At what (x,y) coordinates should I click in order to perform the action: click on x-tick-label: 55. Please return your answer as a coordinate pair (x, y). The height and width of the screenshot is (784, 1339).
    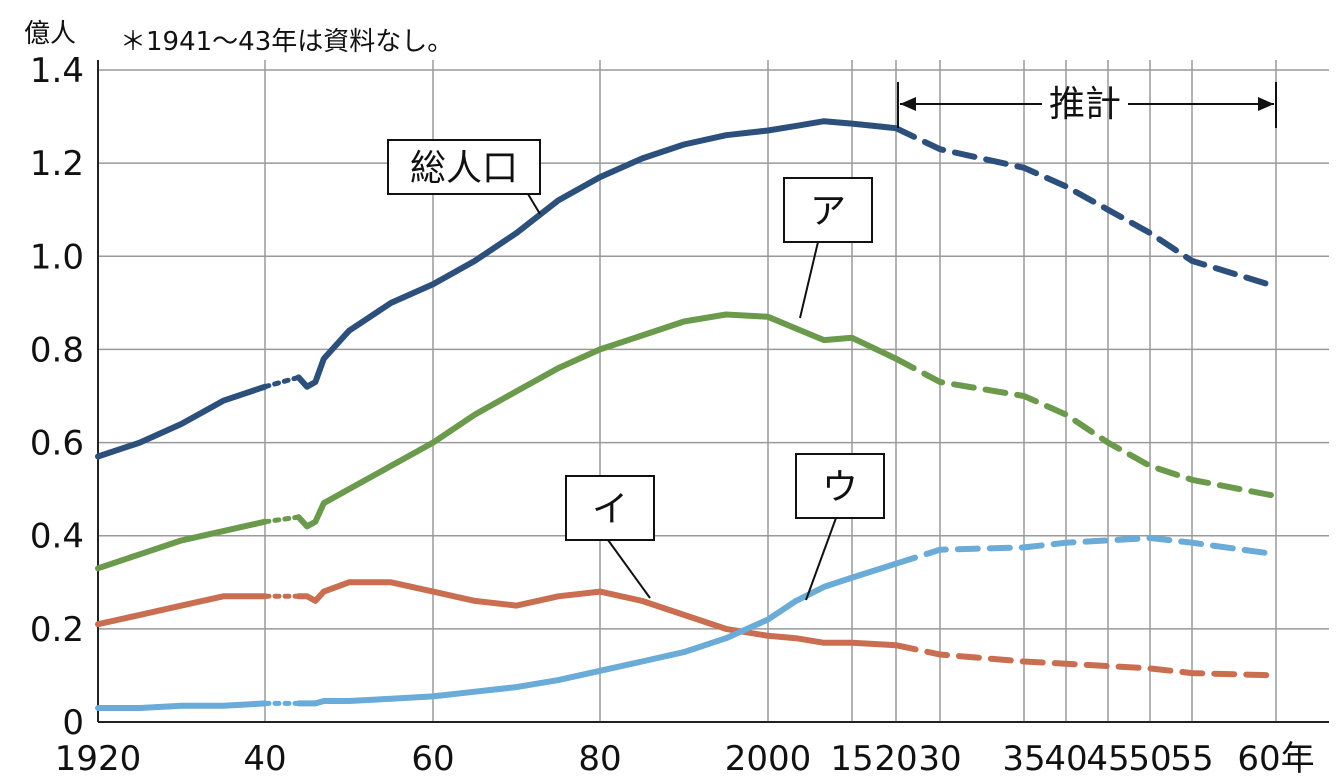
    Looking at the image, I should click on (1191, 759).